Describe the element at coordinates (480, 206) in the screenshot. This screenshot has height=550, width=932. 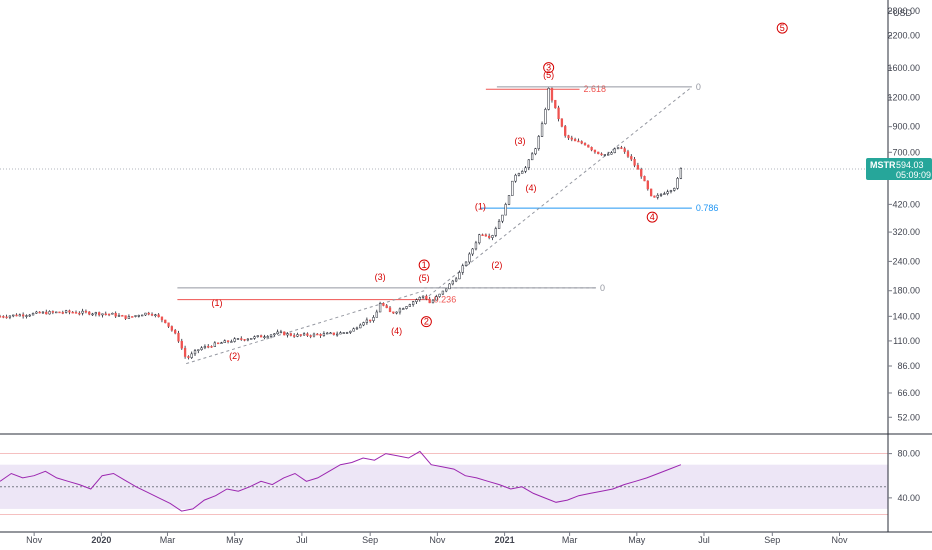
I see `wave-label: (1)` at that location.